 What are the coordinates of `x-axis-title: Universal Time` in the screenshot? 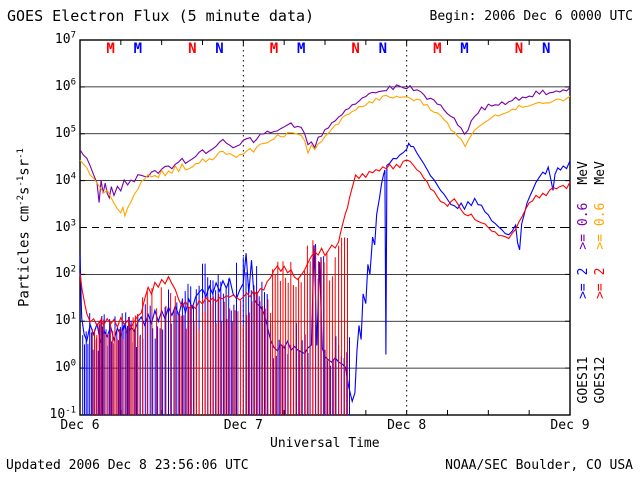 It's located at (325, 443).